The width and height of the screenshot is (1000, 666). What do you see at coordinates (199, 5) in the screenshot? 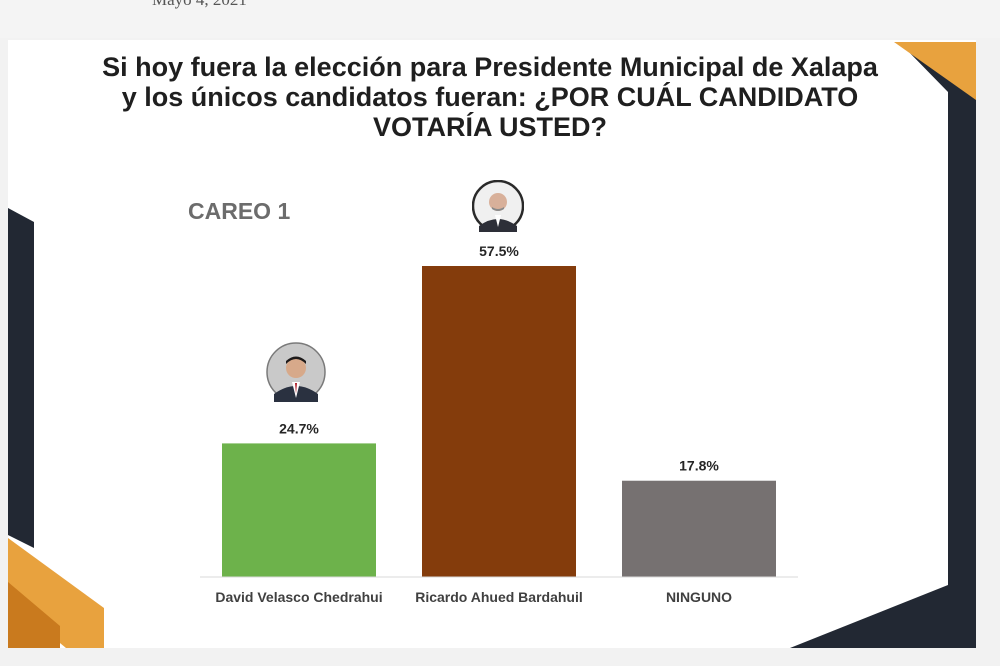
I see `date-fragment: Mayo 4, 2021` at bounding box center [199, 5].